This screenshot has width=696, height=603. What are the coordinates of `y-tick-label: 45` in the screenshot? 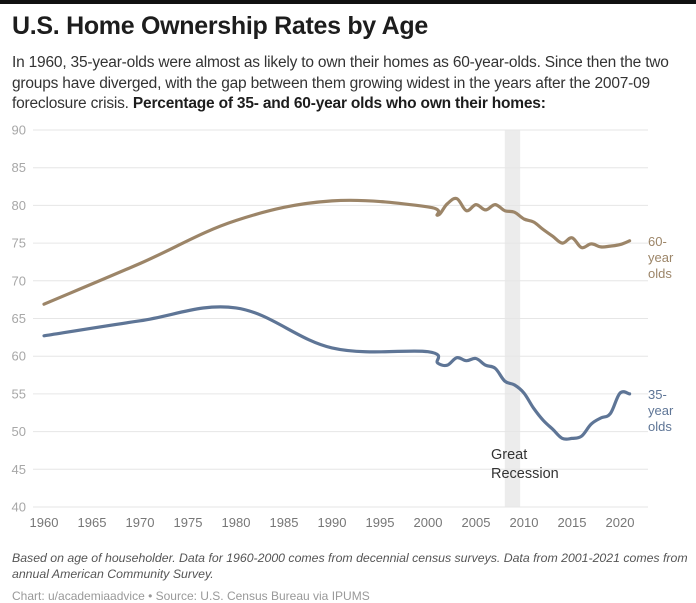 It's located at (19, 469).